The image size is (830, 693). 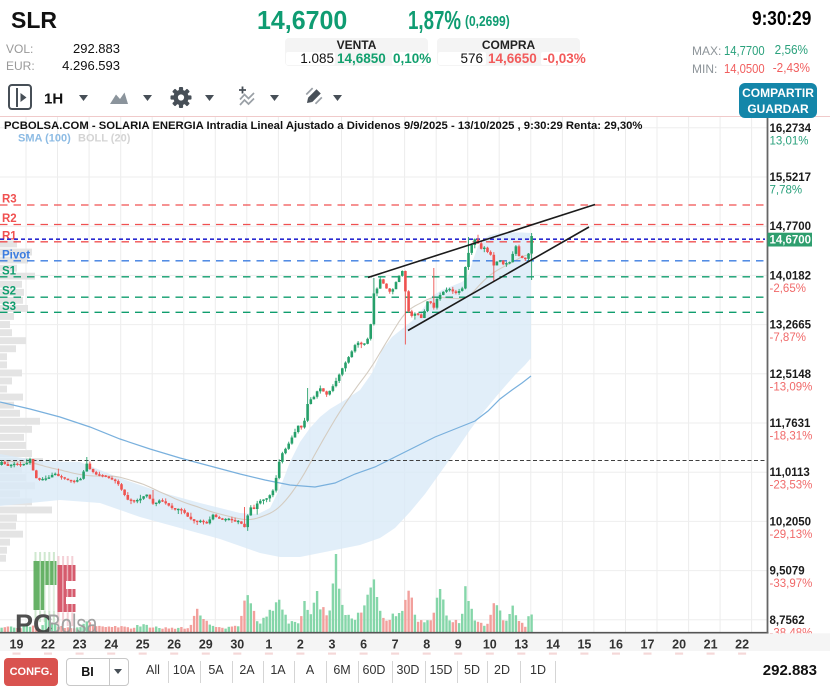 What do you see at coordinates (174, 645) in the screenshot?
I see `svg-text: 26` at bounding box center [174, 645].